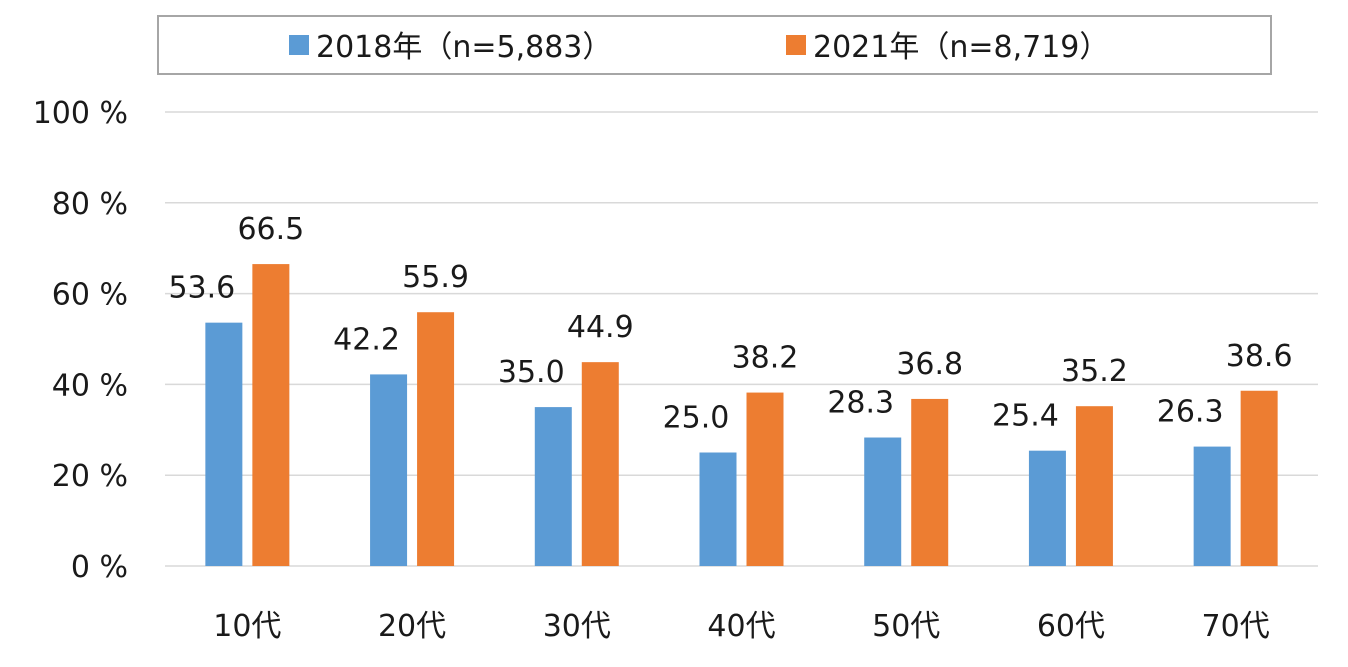 The width and height of the screenshot is (1348, 667). Describe the element at coordinates (1071, 626) in the screenshot. I see `x-category-label: 60代` at that location.